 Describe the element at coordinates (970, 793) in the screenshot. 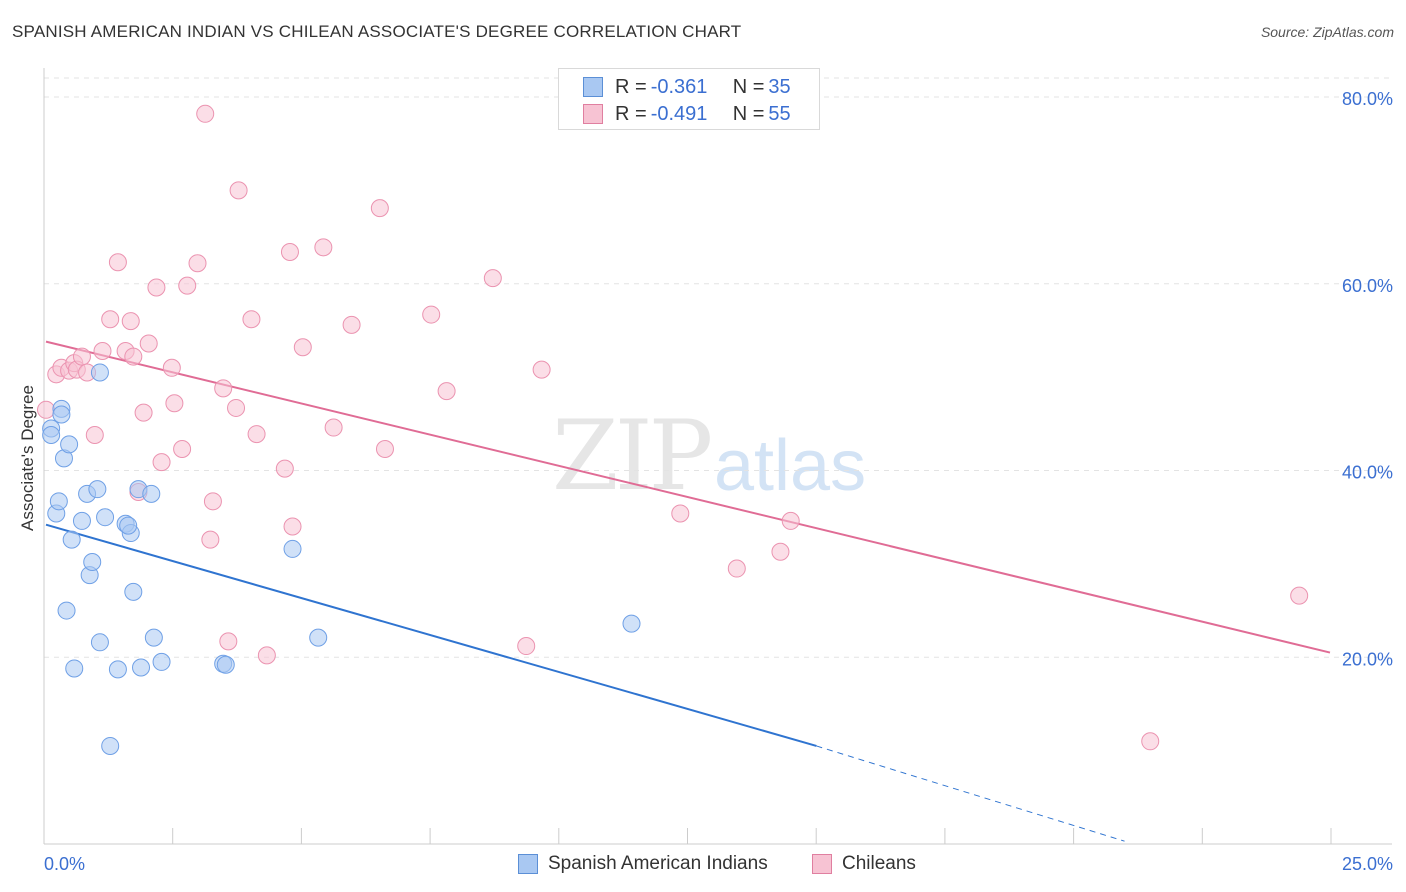

I see `trend-line-extension` at that location.